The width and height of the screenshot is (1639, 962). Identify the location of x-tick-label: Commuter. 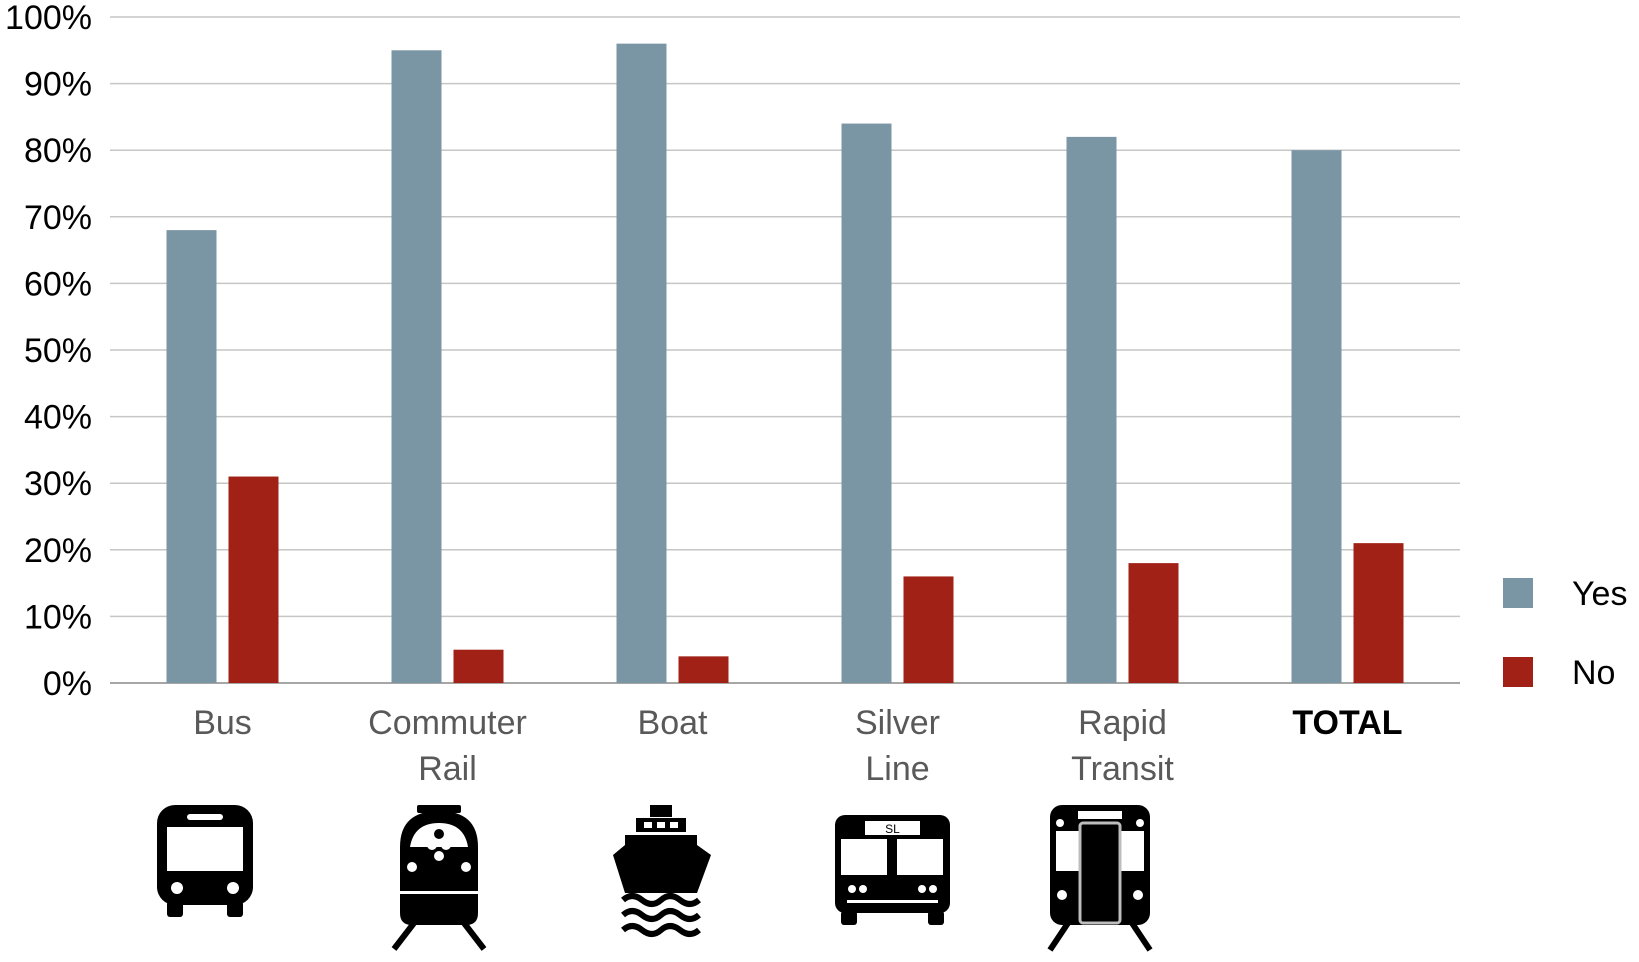
(447, 723).